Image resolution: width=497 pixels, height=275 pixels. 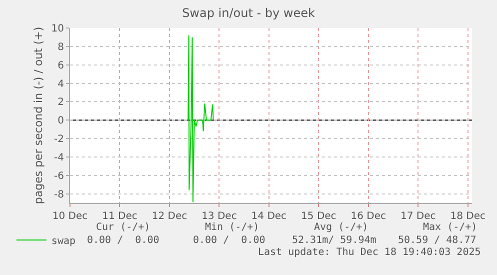 What do you see at coordinates (368, 216) in the screenshot?
I see `x-tick-label: 16 Dec` at bounding box center [368, 216].